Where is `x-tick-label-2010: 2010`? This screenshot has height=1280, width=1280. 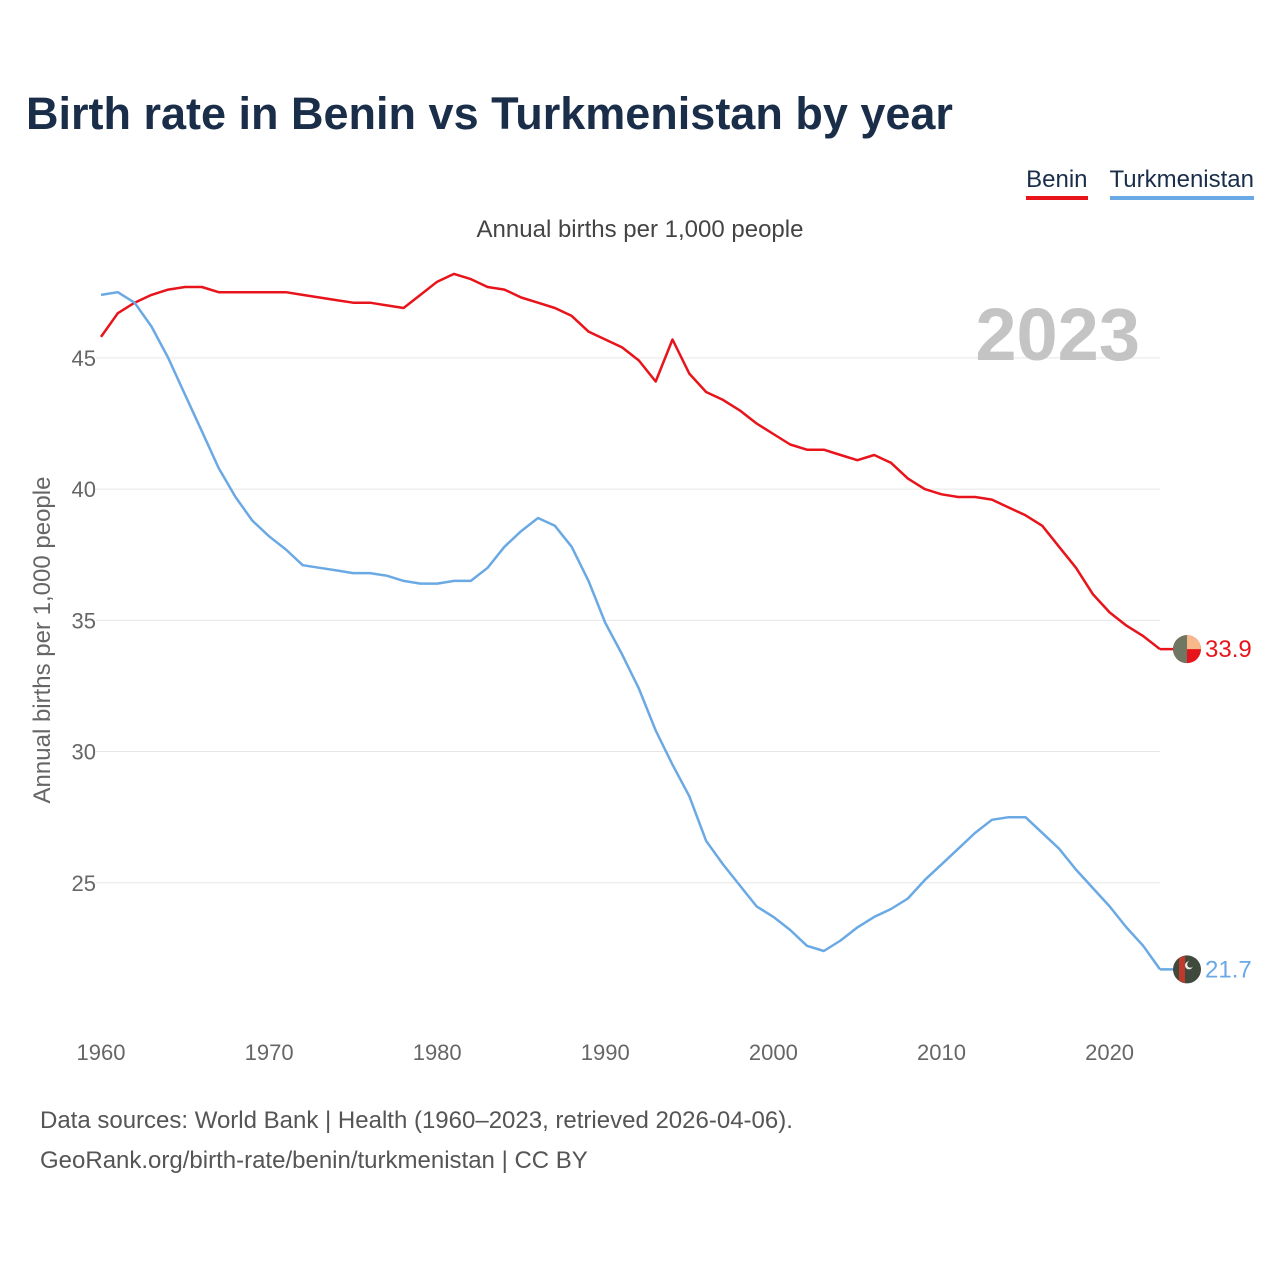 x-tick-label-2010: 2010 is located at coordinates (941, 1052).